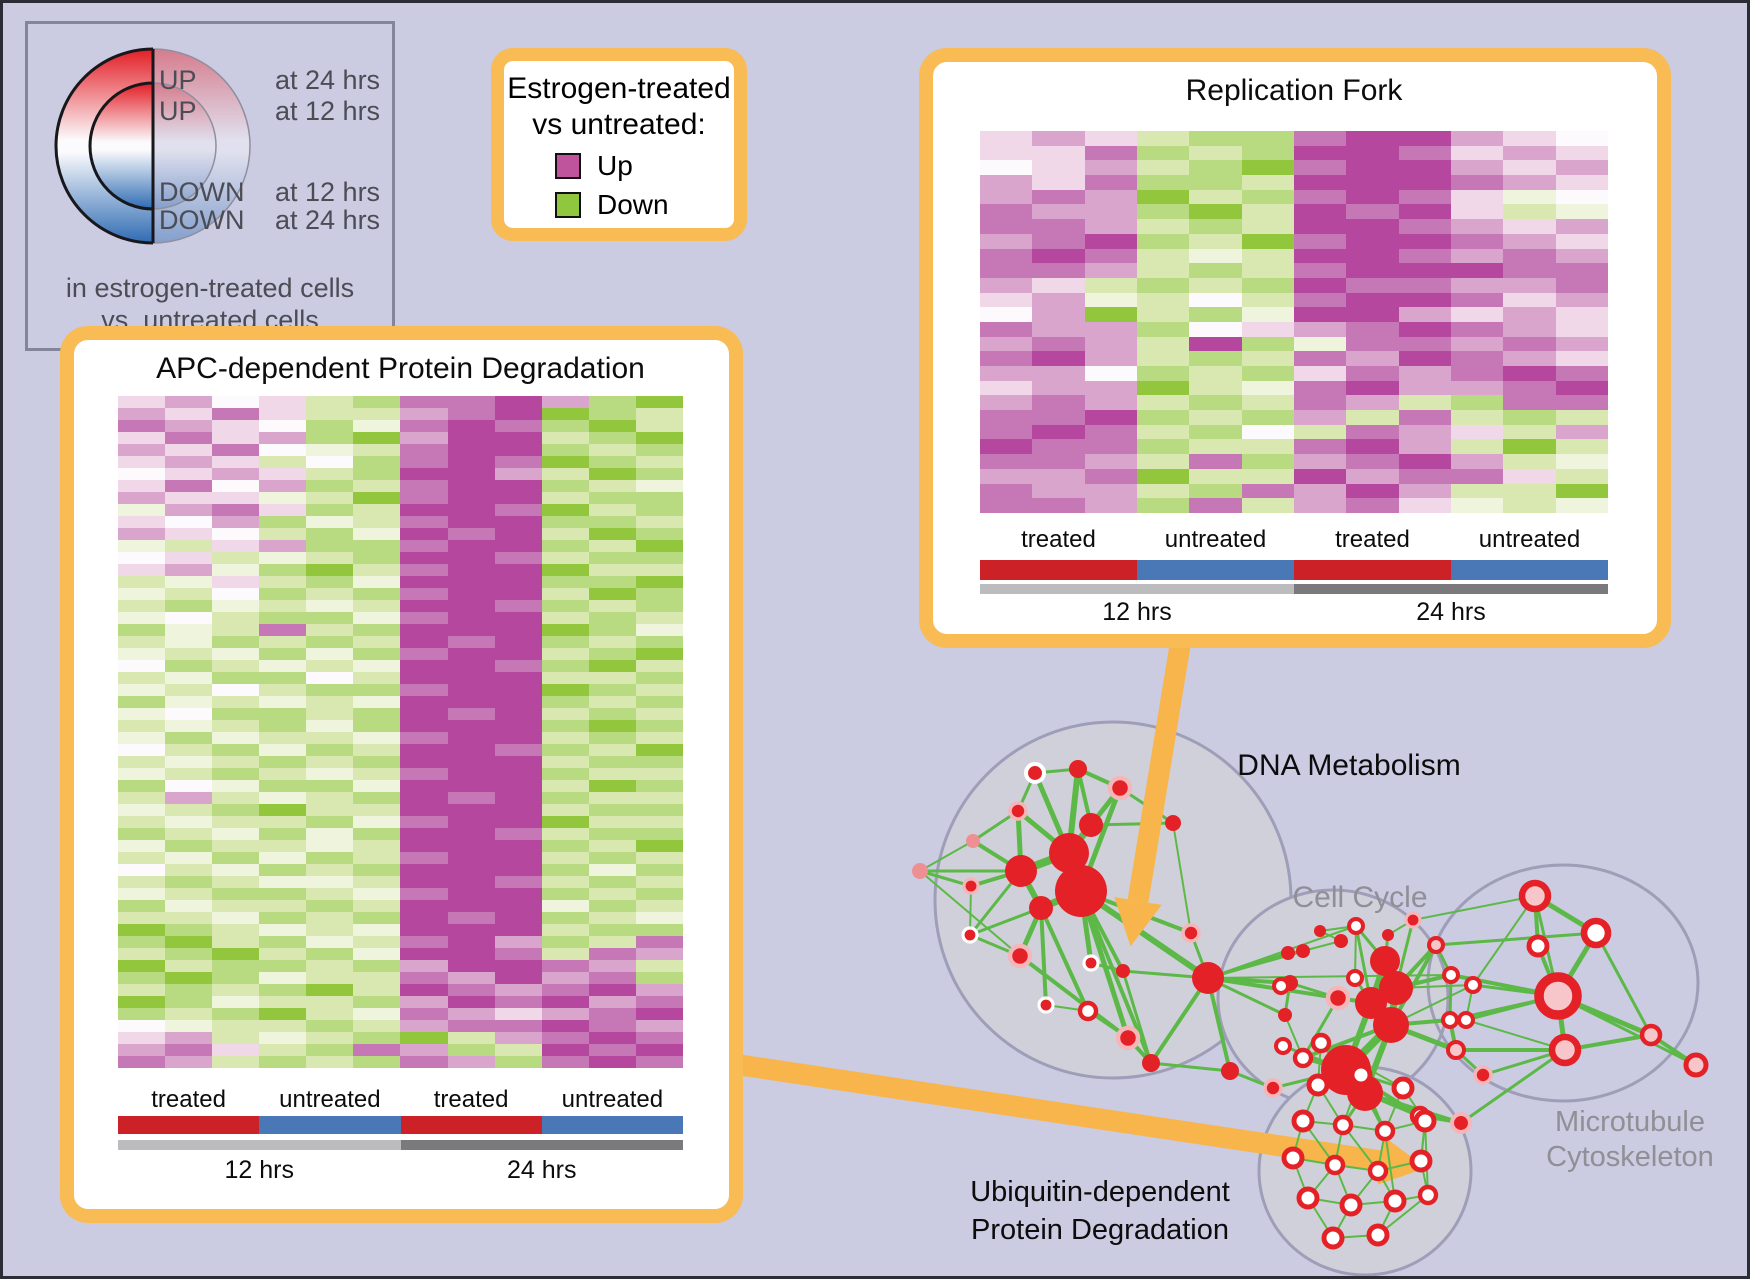 The height and width of the screenshot is (1279, 1750). Describe the element at coordinates (1696, 1065) in the screenshot. I see `network-node-k` at that location.